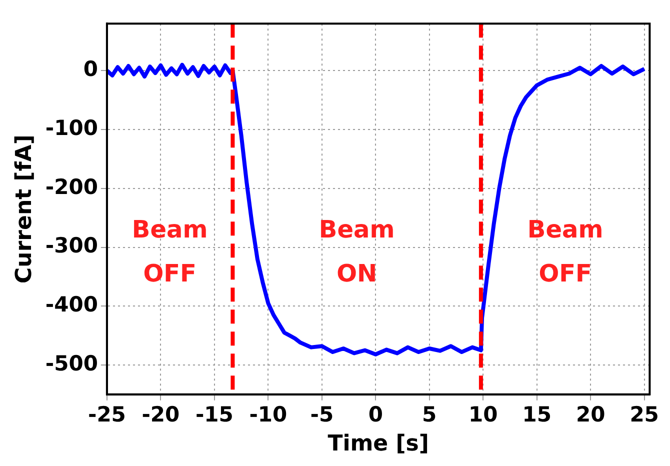  Describe the element at coordinates (378, 444) in the screenshot. I see `x-axis-title: Time [s]` at that location.